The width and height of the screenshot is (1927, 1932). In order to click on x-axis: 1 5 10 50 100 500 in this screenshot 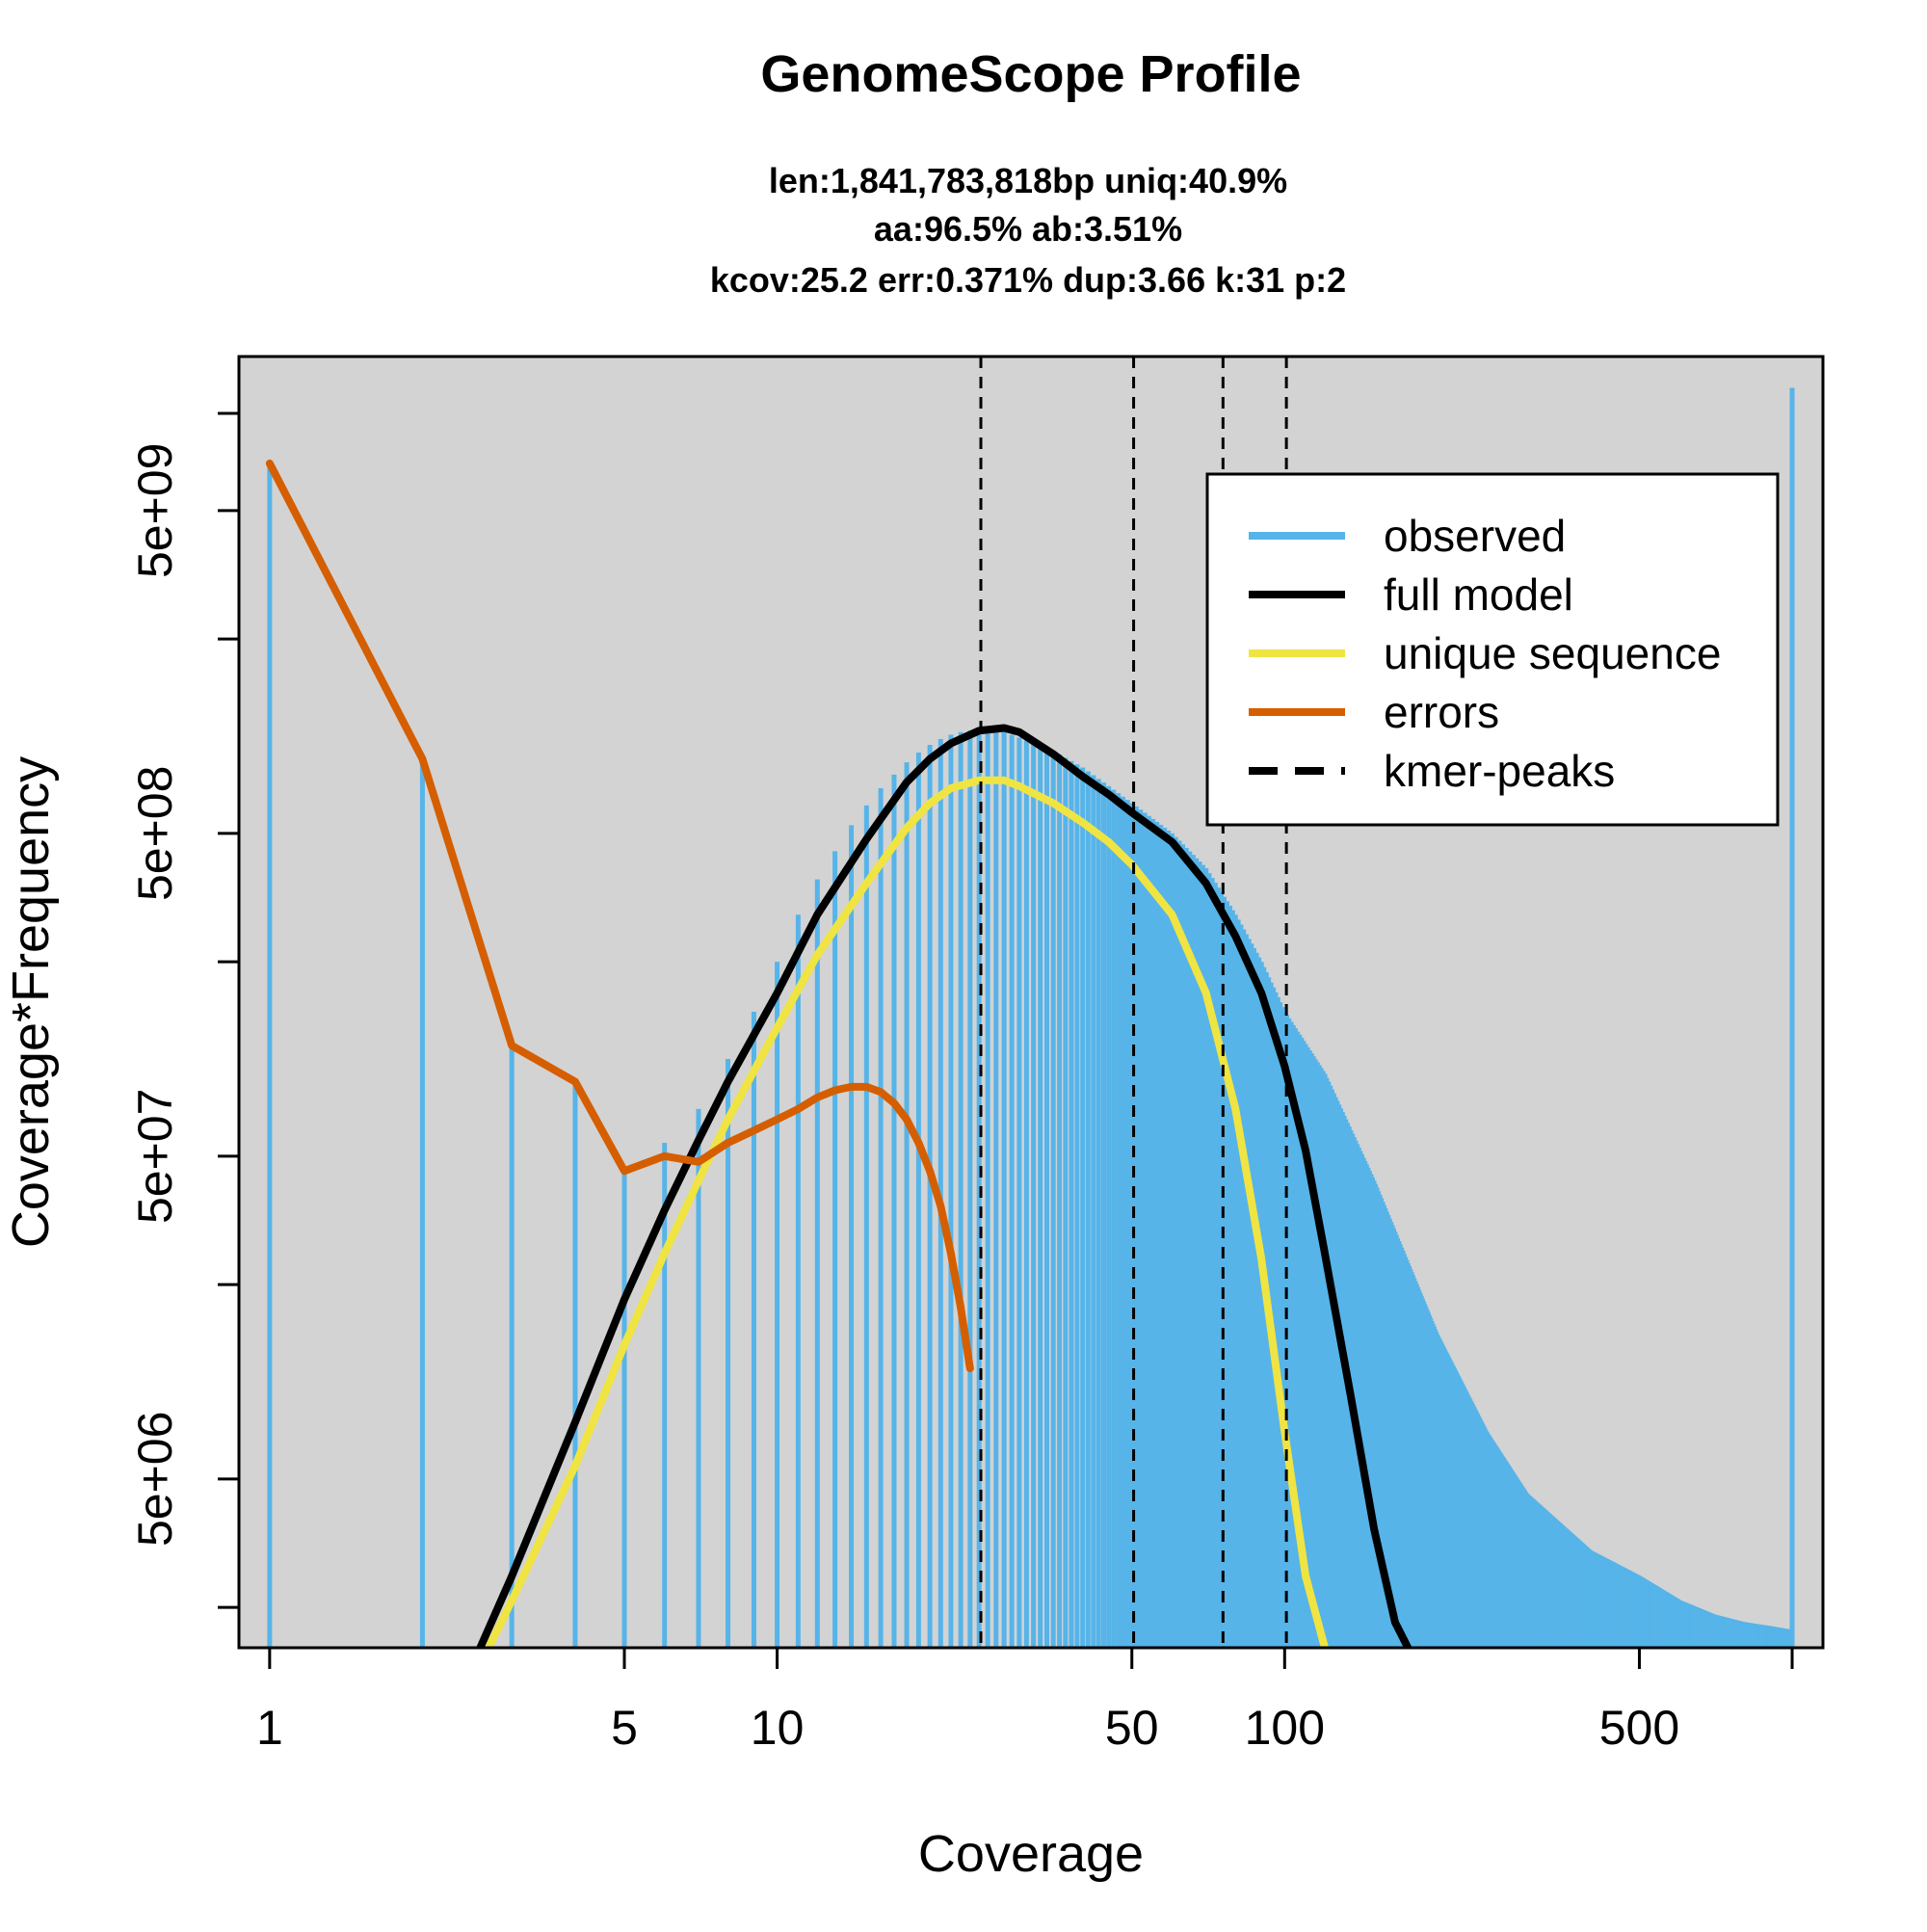, I will do `click(1025, 1700)`.